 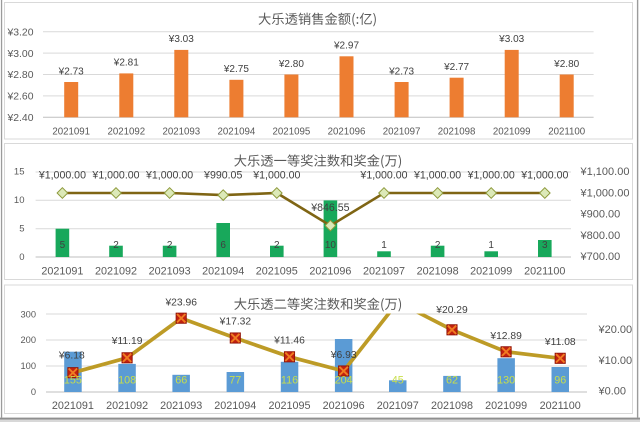 What do you see at coordinates (236, 69) in the screenshot?
I see `svg-text: ¥2.75` at bounding box center [236, 69].